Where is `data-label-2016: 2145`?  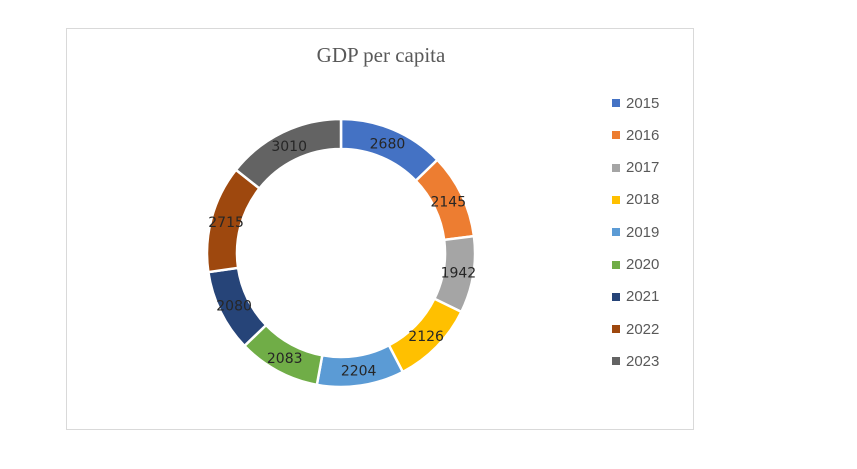
data-label-2016: 2145 is located at coordinates (448, 203).